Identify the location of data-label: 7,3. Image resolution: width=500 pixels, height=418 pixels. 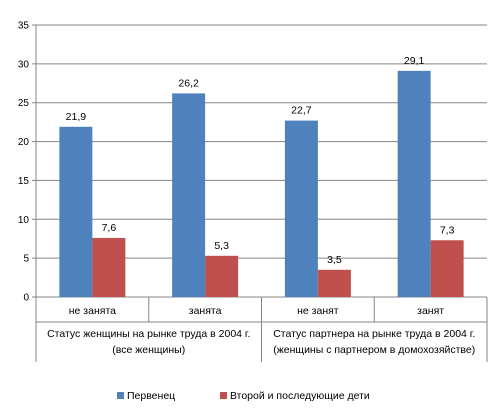
(447, 230).